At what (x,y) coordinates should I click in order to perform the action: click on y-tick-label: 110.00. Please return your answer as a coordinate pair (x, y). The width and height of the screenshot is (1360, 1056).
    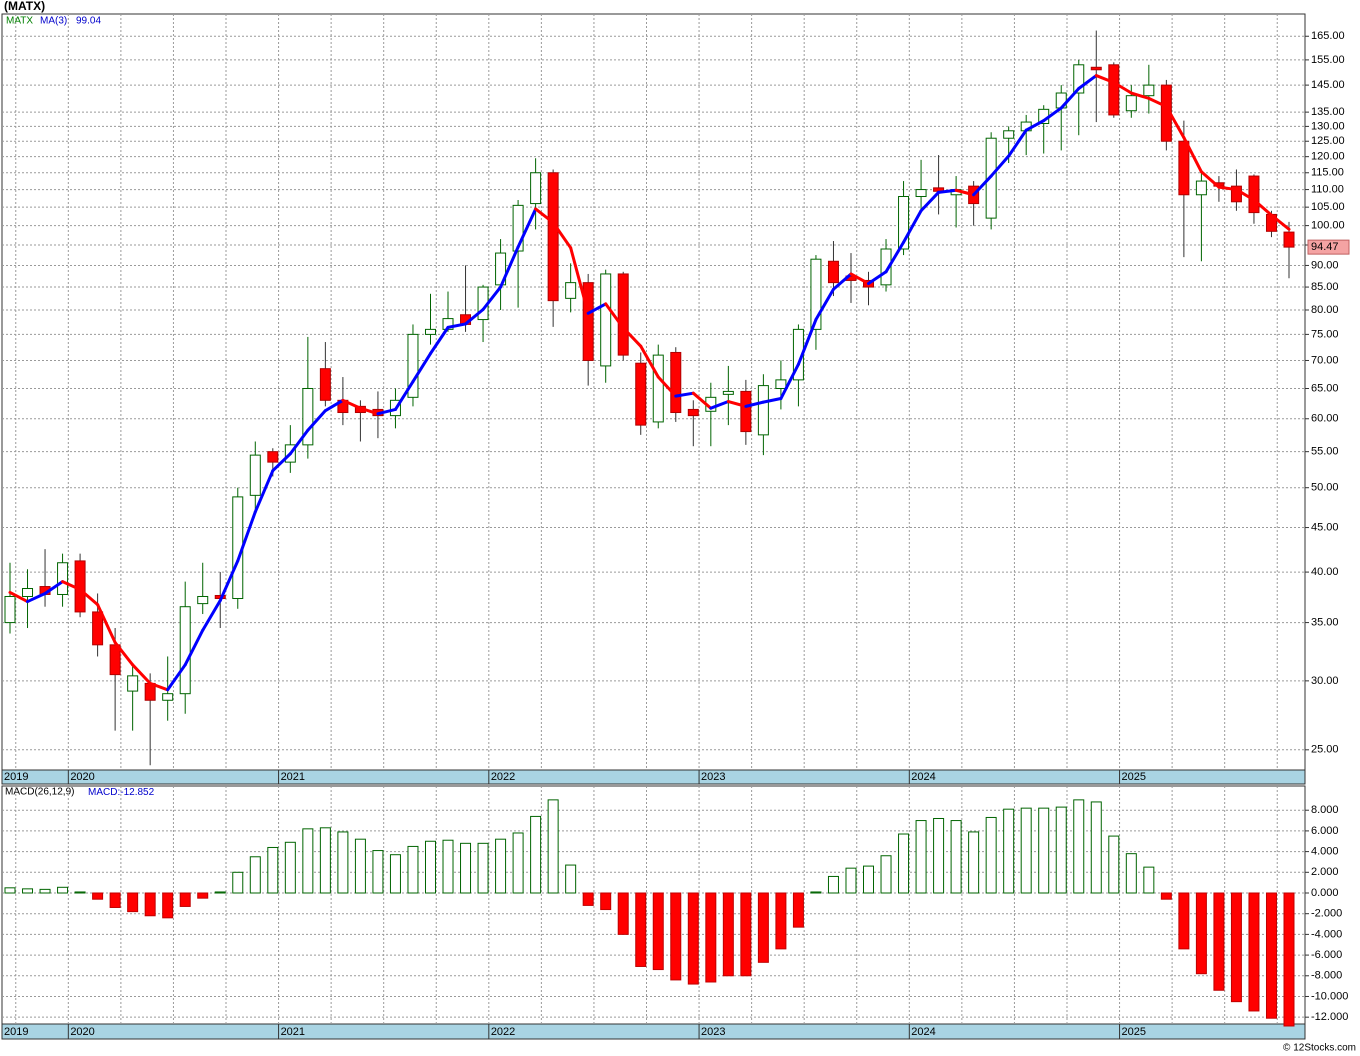
    Looking at the image, I should click on (1327, 189).